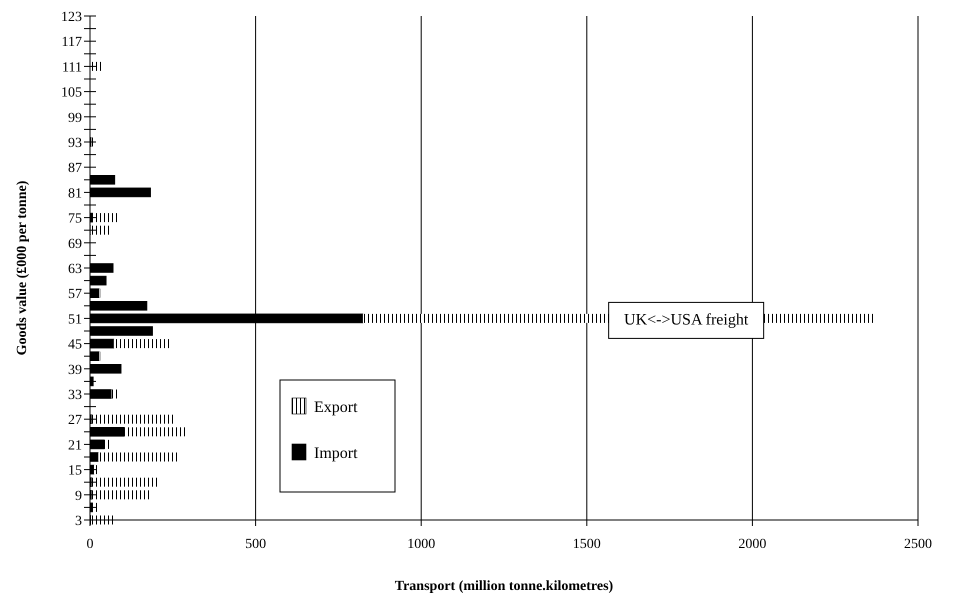 The height and width of the screenshot is (603, 956). I want to click on y-tick-label: 87, so click(75, 168).